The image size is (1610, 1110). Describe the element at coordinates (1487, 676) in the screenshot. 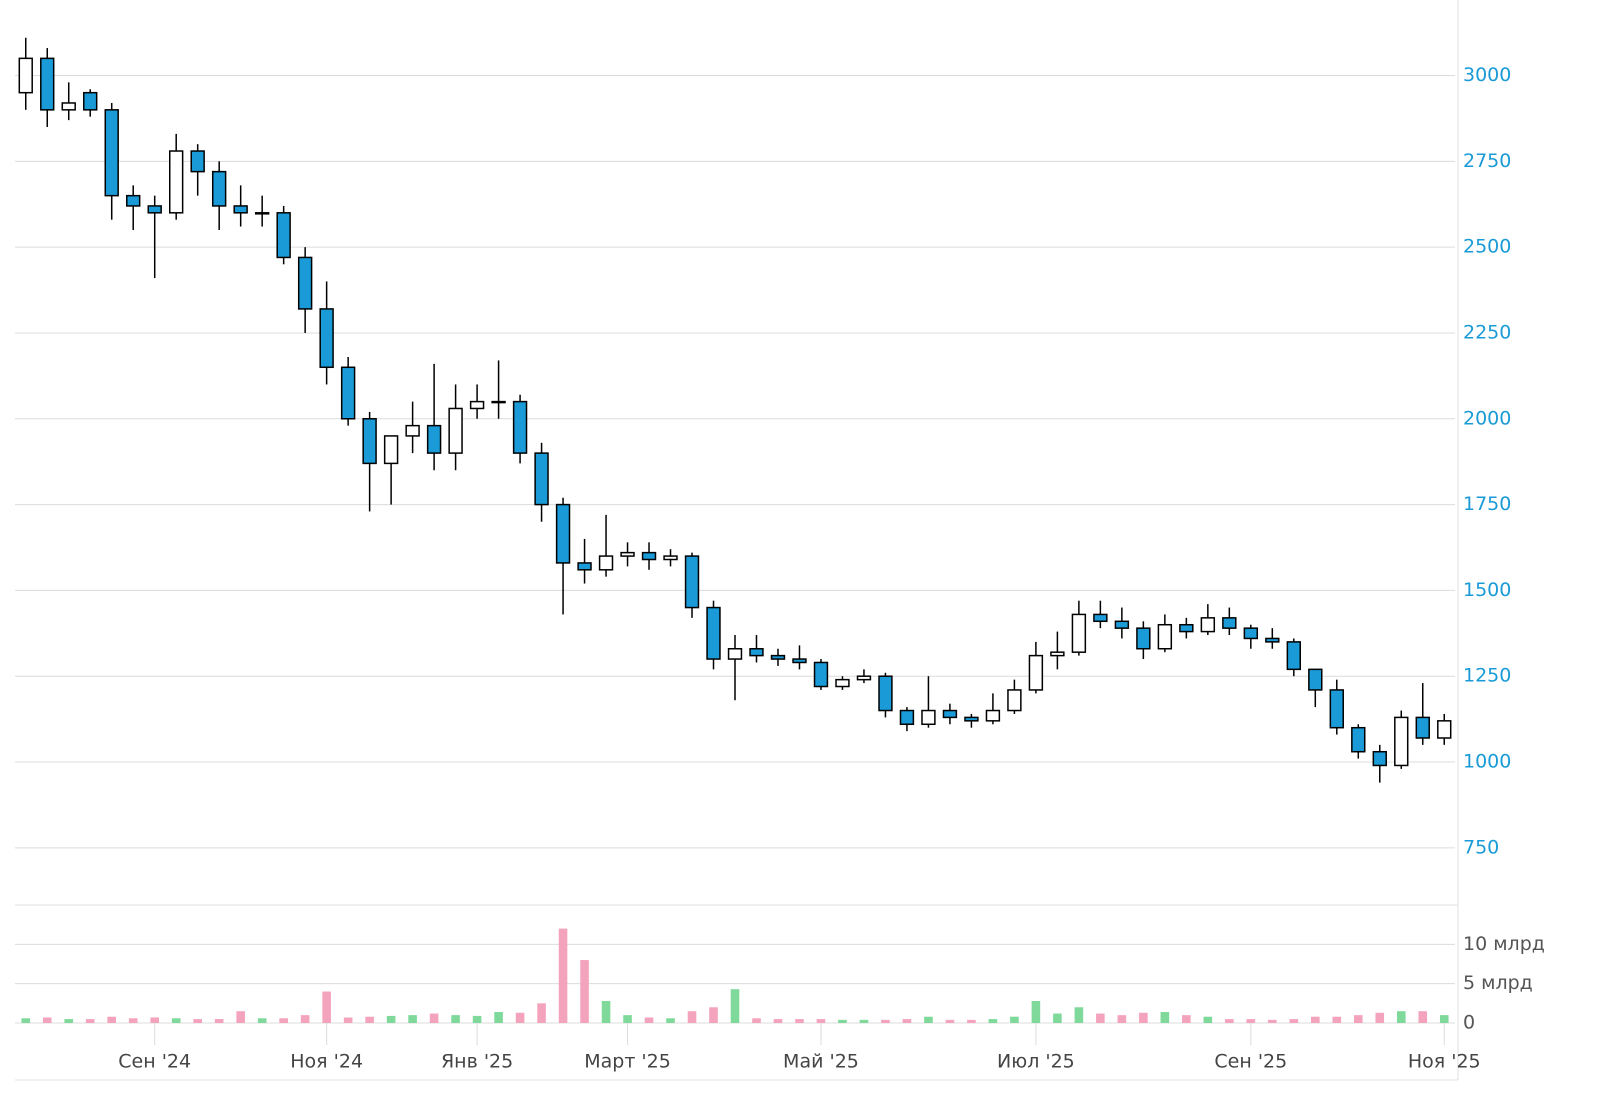

I see `y-tick-label: 1250` at that location.